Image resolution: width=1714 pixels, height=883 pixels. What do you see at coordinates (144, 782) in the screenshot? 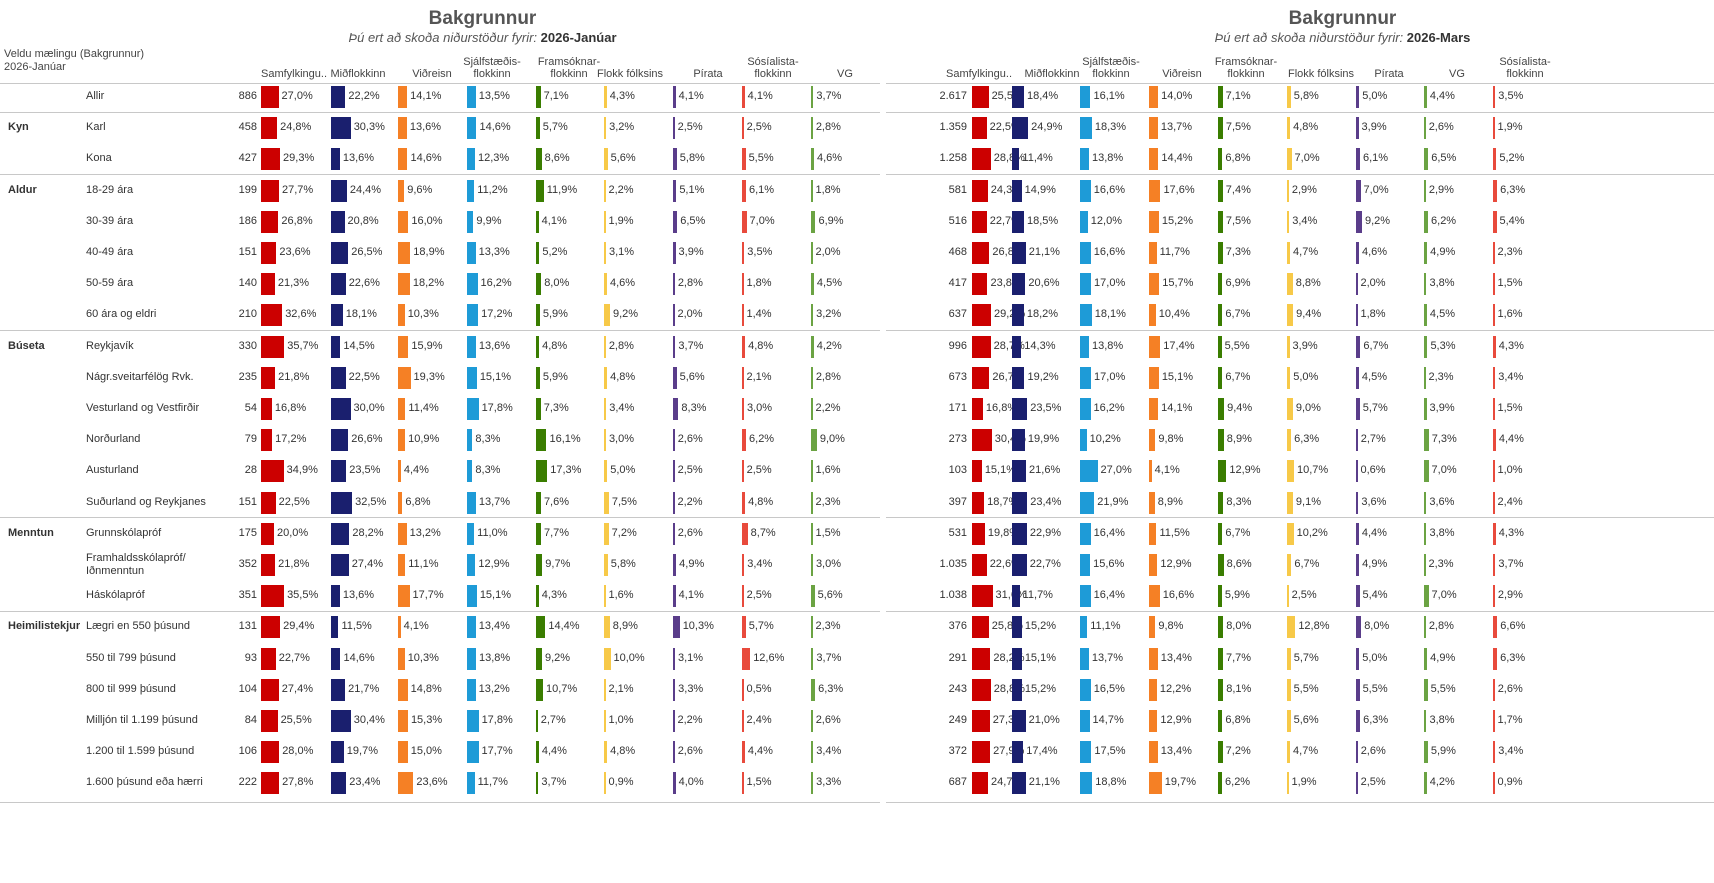
I see `row-label: 1.600 þúsund eða hærri` at bounding box center [144, 782].